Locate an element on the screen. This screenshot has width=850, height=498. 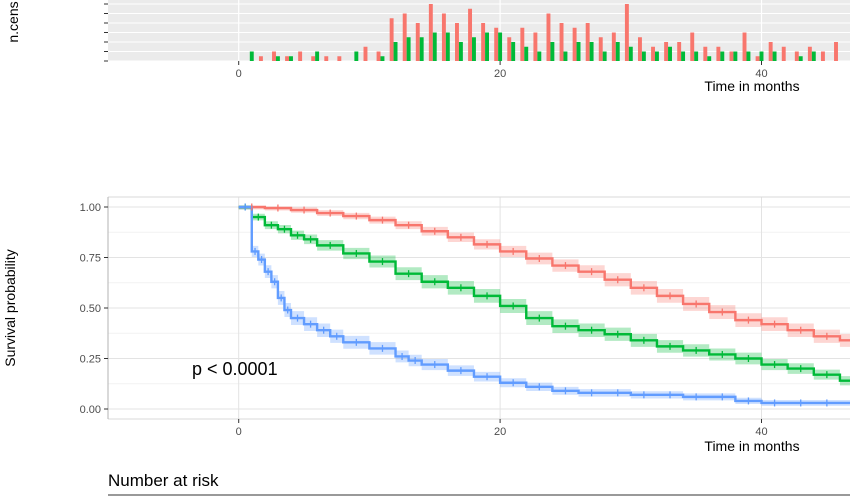
censoring-y-ticks is located at coordinates (106, 32).